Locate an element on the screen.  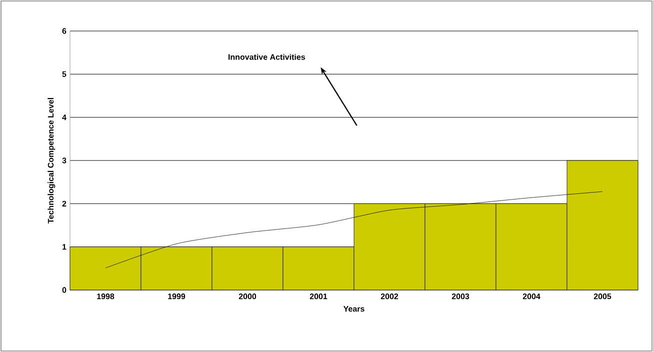
y-tick-label: 5 is located at coordinates (64, 74).